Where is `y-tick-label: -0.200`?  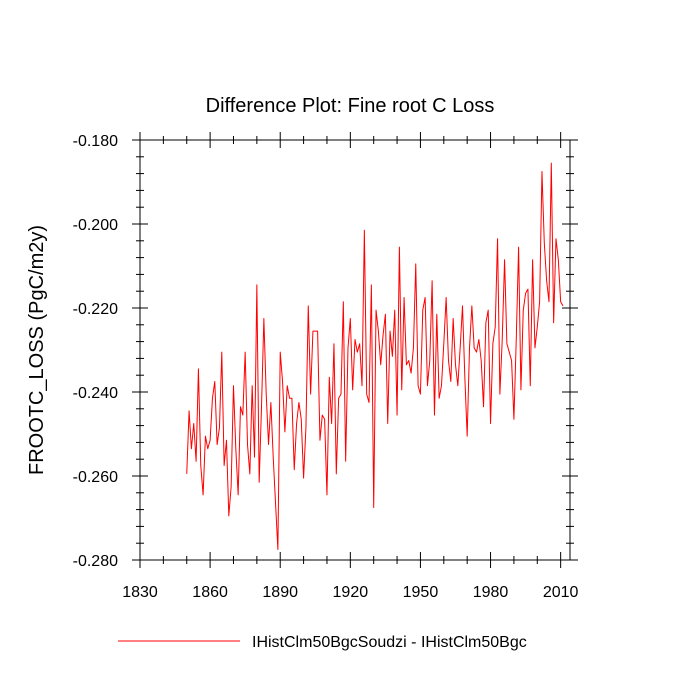
y-tick-label: -0.200 is located at coordinates (95, 225).